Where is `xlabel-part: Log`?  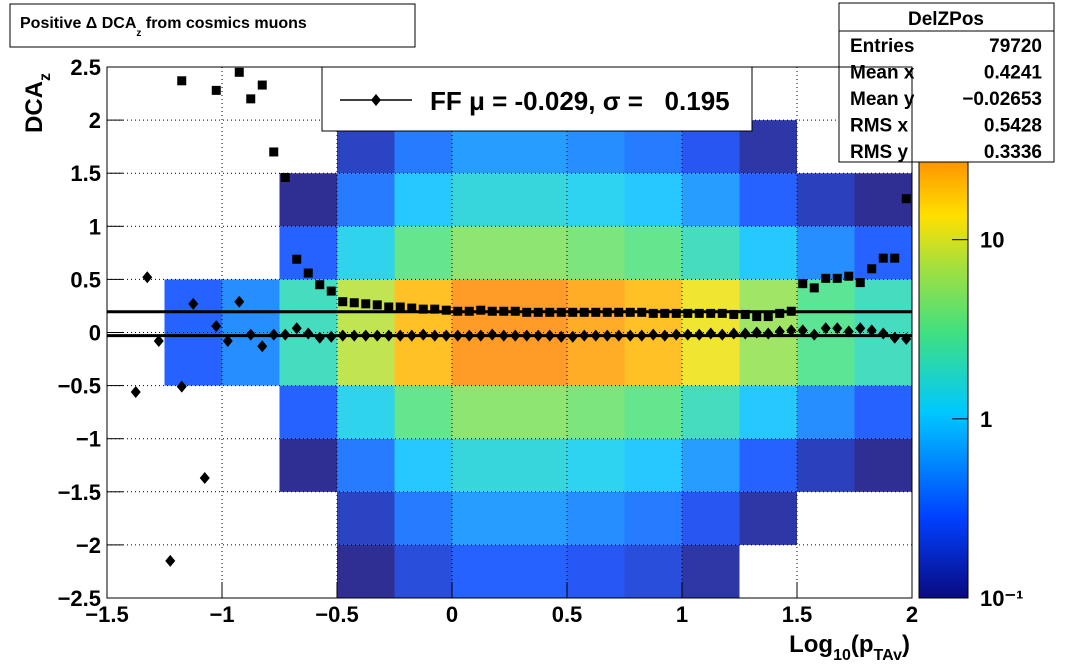 xlabel-part: Log is located at coordinates (811, 644).